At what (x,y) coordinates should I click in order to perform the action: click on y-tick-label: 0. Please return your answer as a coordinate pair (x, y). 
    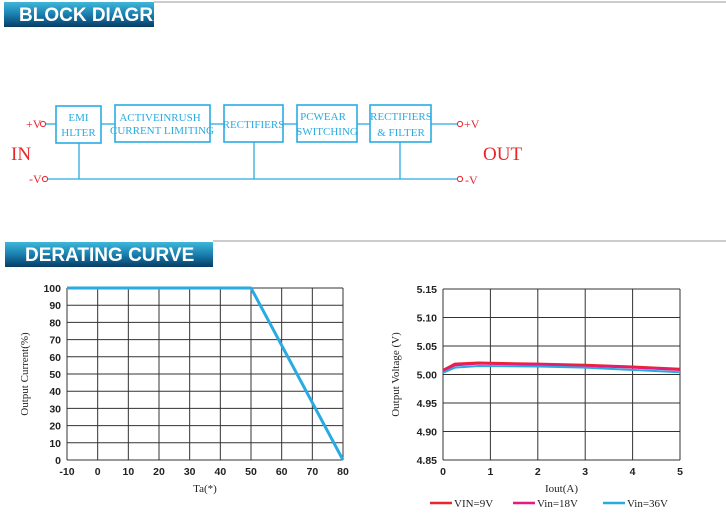
    Looking at the image, I should click on (58, 461).